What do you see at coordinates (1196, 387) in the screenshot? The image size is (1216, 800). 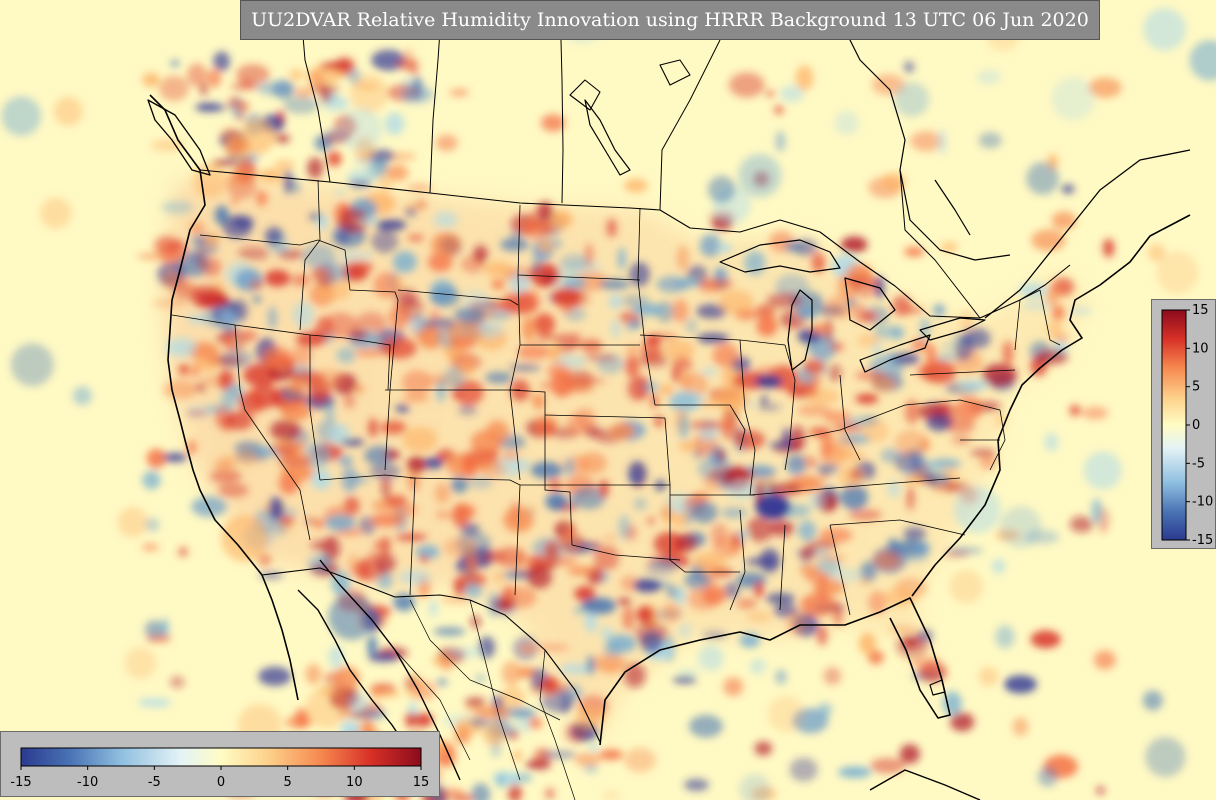 I see `colorbar-vertical-tick-label: 5` at bounding box center [1196, 387].